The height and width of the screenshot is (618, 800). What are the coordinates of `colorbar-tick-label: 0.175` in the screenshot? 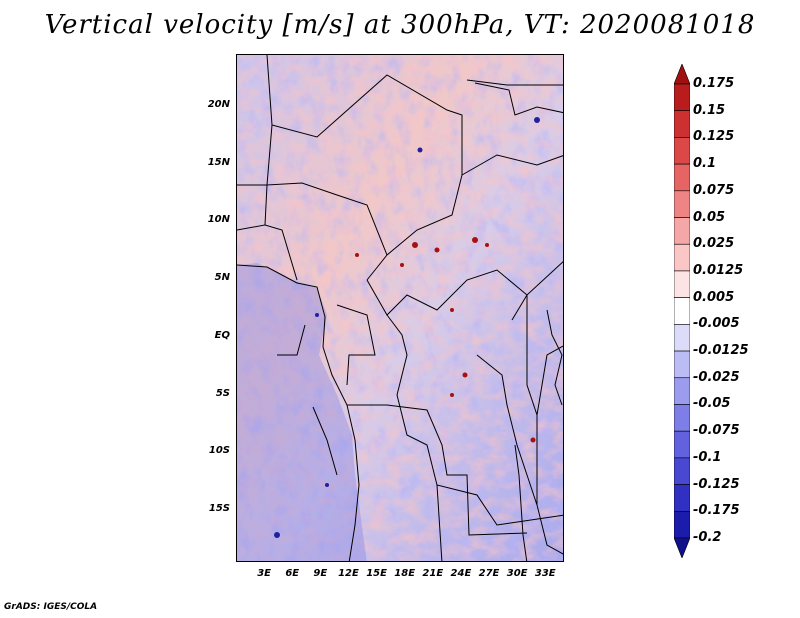 It's located at (714, 83).